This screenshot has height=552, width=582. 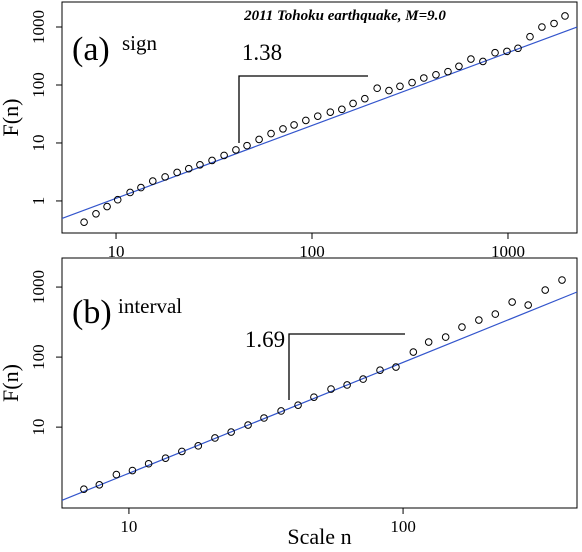 What do you see at coordinates (344, 16) in the screenshot?
I see `chart-title: 2011 Tohoku earthquake, M=9.0` at bounding box center [344, 16].